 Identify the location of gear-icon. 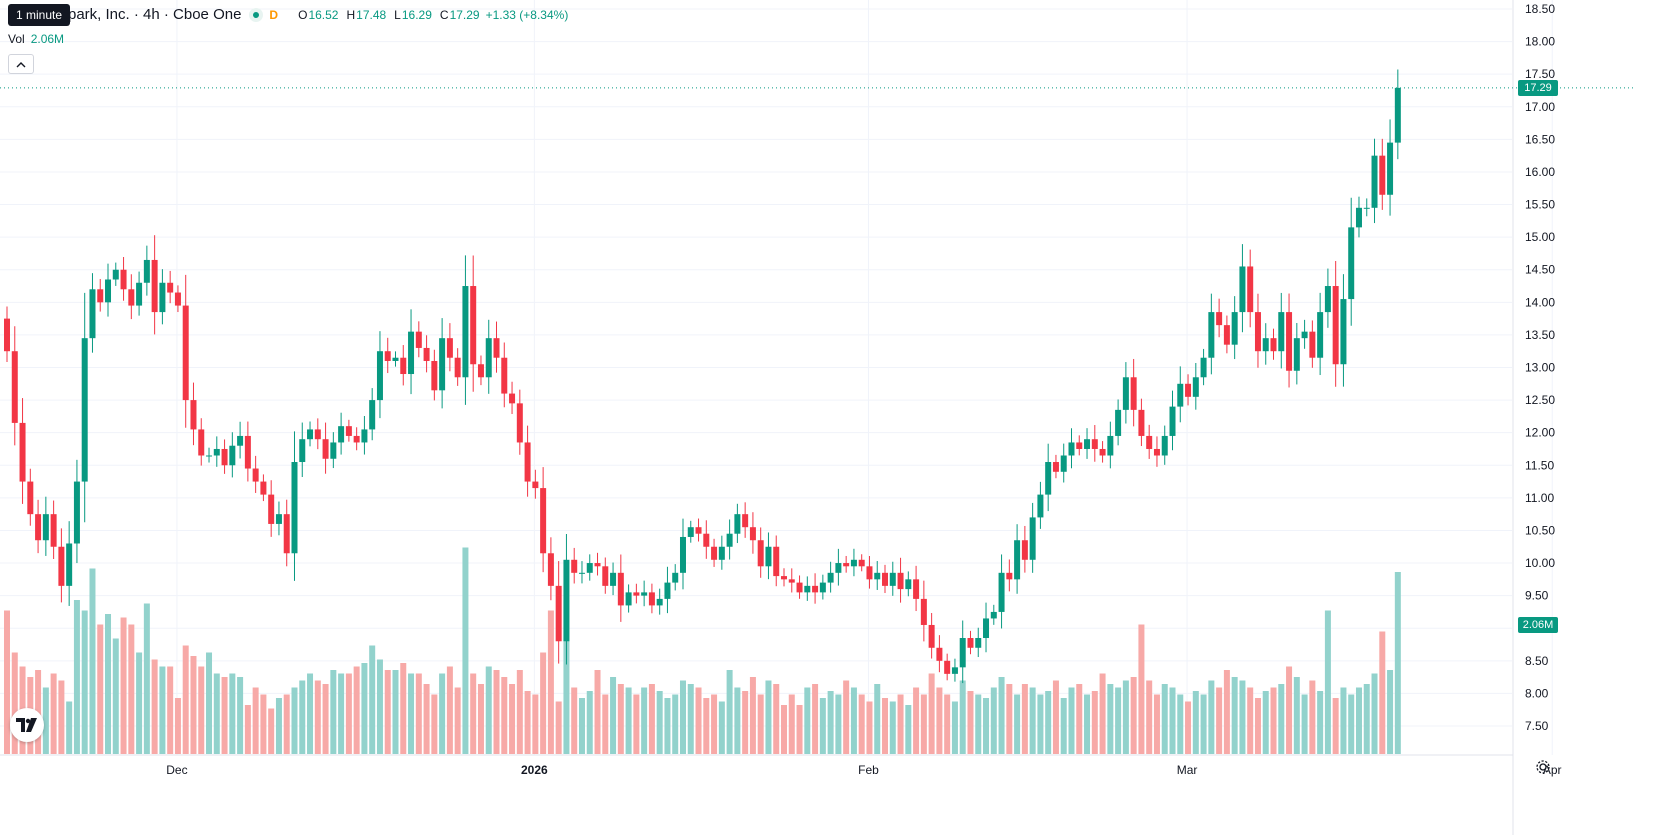
(1543, 767).